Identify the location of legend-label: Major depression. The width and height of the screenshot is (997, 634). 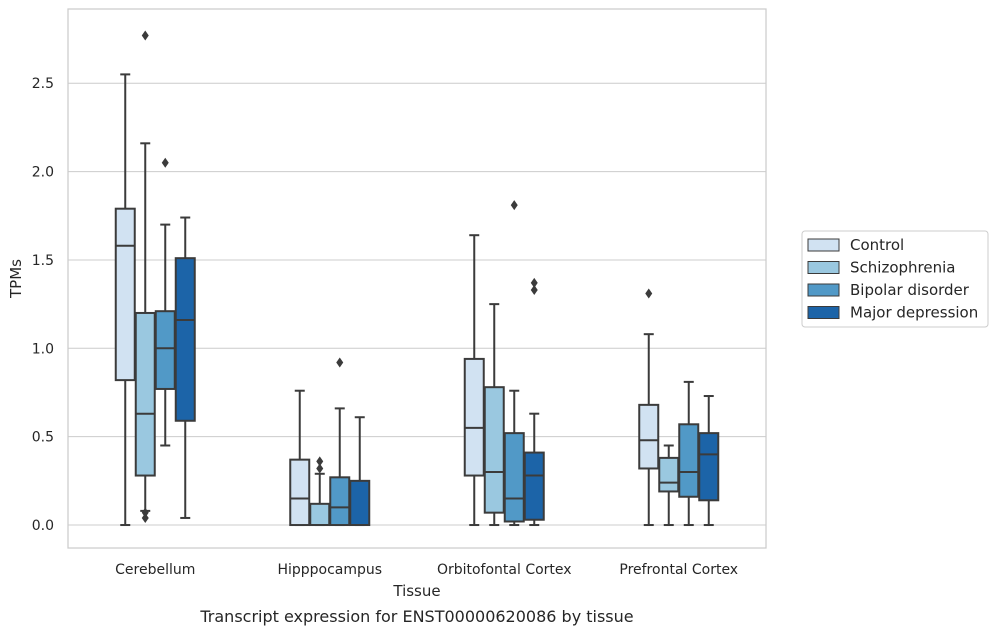
(914, 313).